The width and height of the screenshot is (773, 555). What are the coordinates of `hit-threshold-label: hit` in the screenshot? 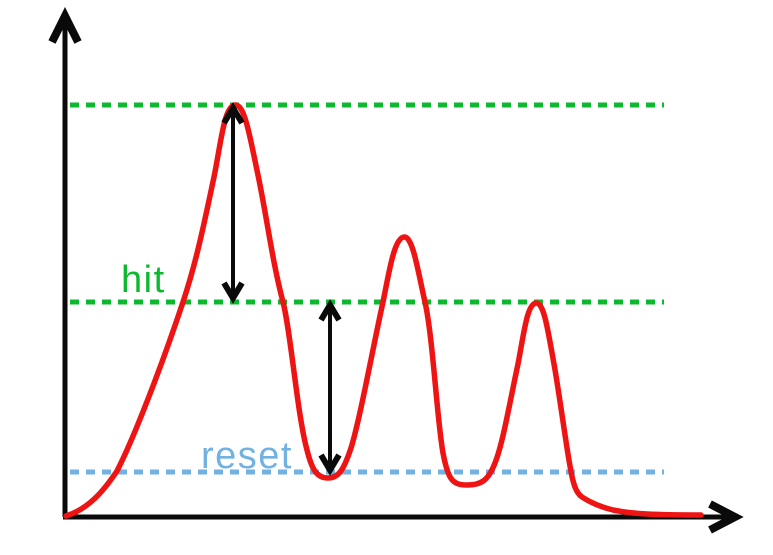 It's located at (143, 280).